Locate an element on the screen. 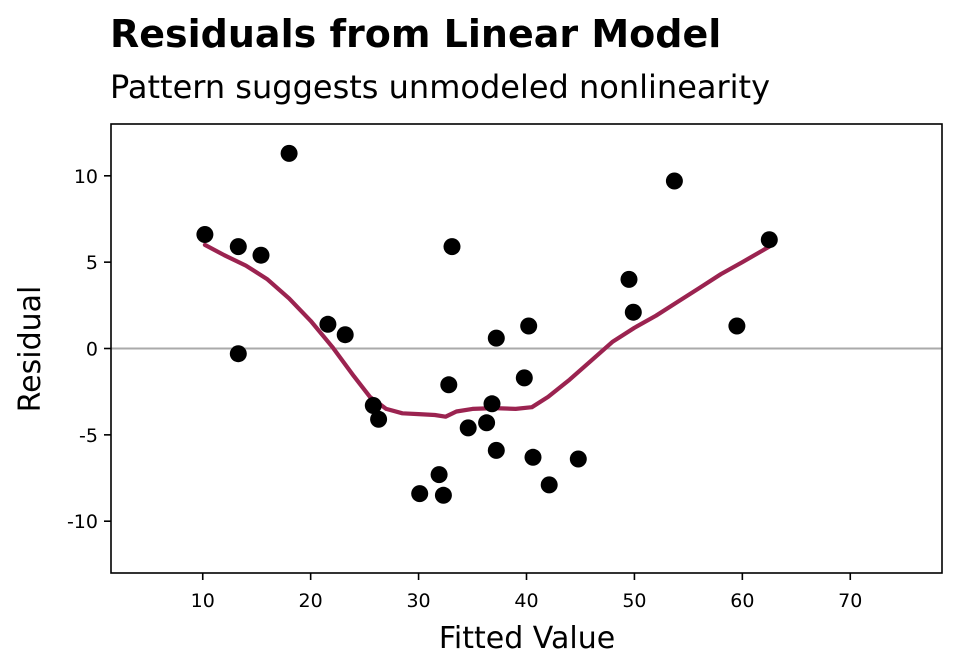  x-axis: 10 20 30 40 50 60 70 is located at coordinates (526, 592).